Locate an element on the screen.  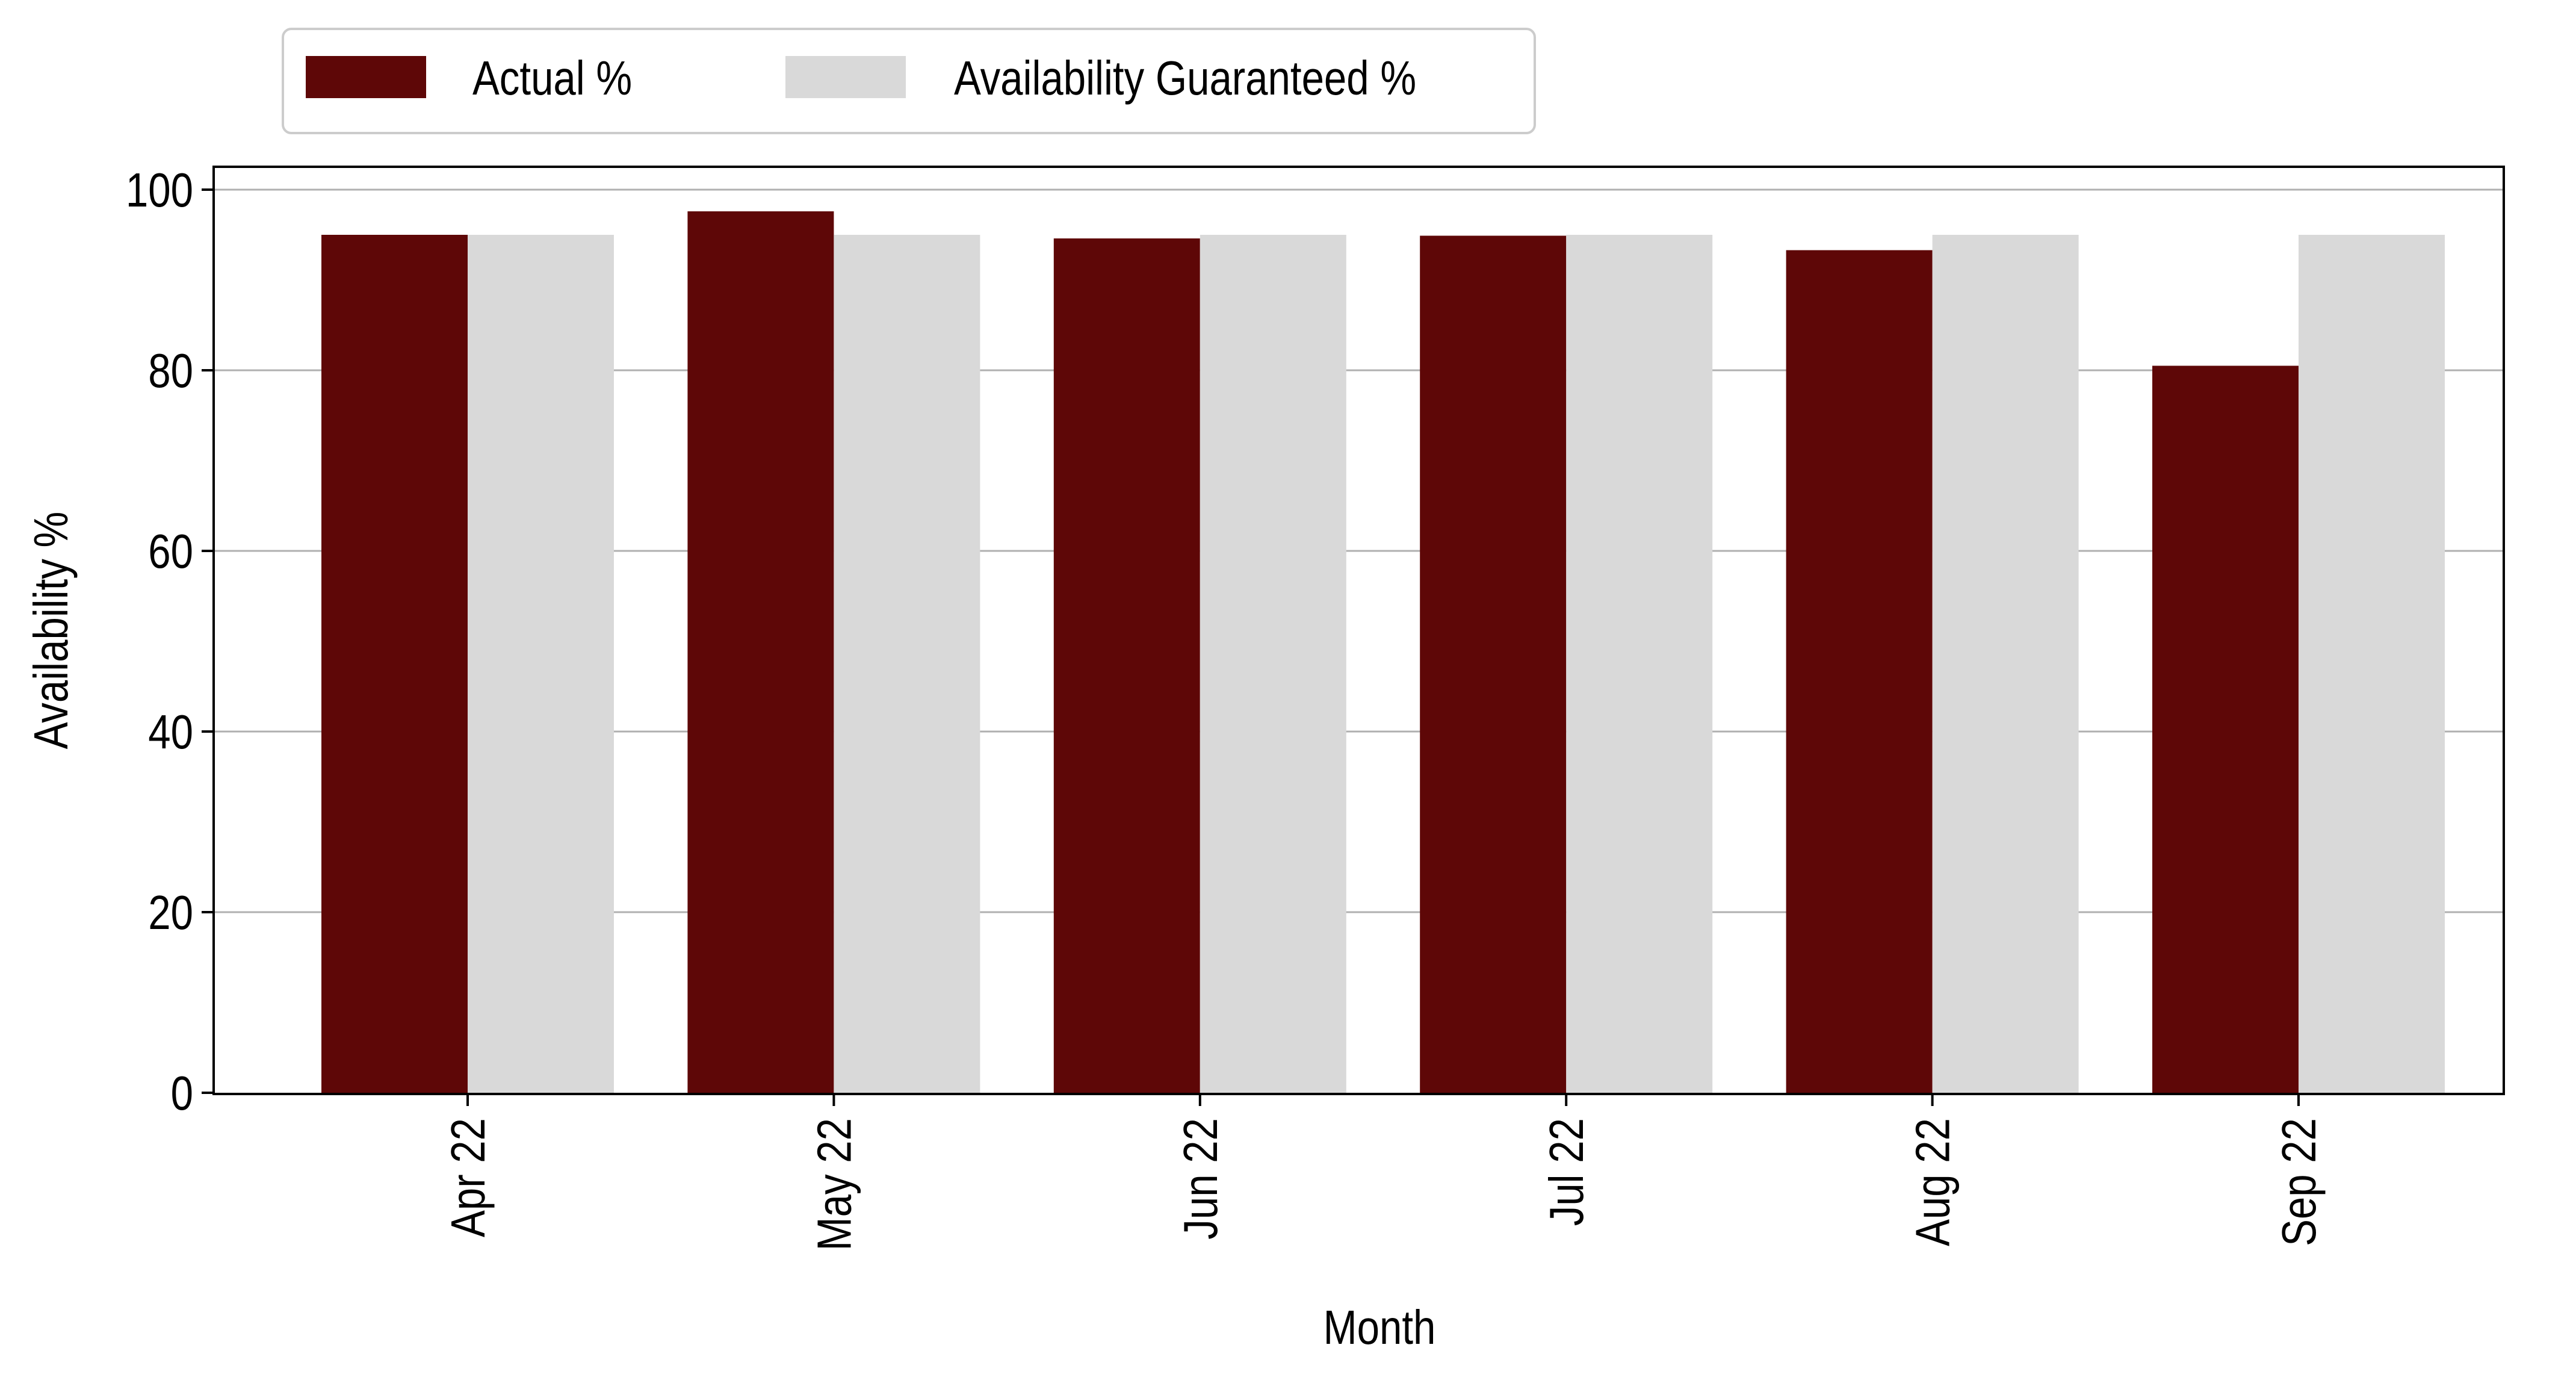
y-axis-label: Availability % is located at coordinates (50, 631).